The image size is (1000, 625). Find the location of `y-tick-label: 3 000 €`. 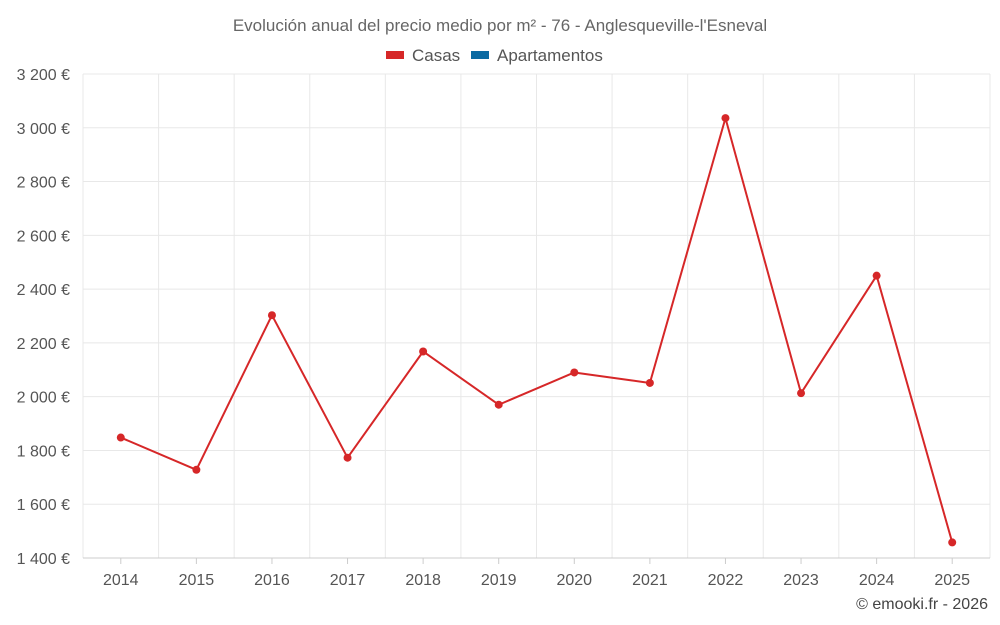

y-tick-label: 3 000 € is located at coordinates (43, 129).